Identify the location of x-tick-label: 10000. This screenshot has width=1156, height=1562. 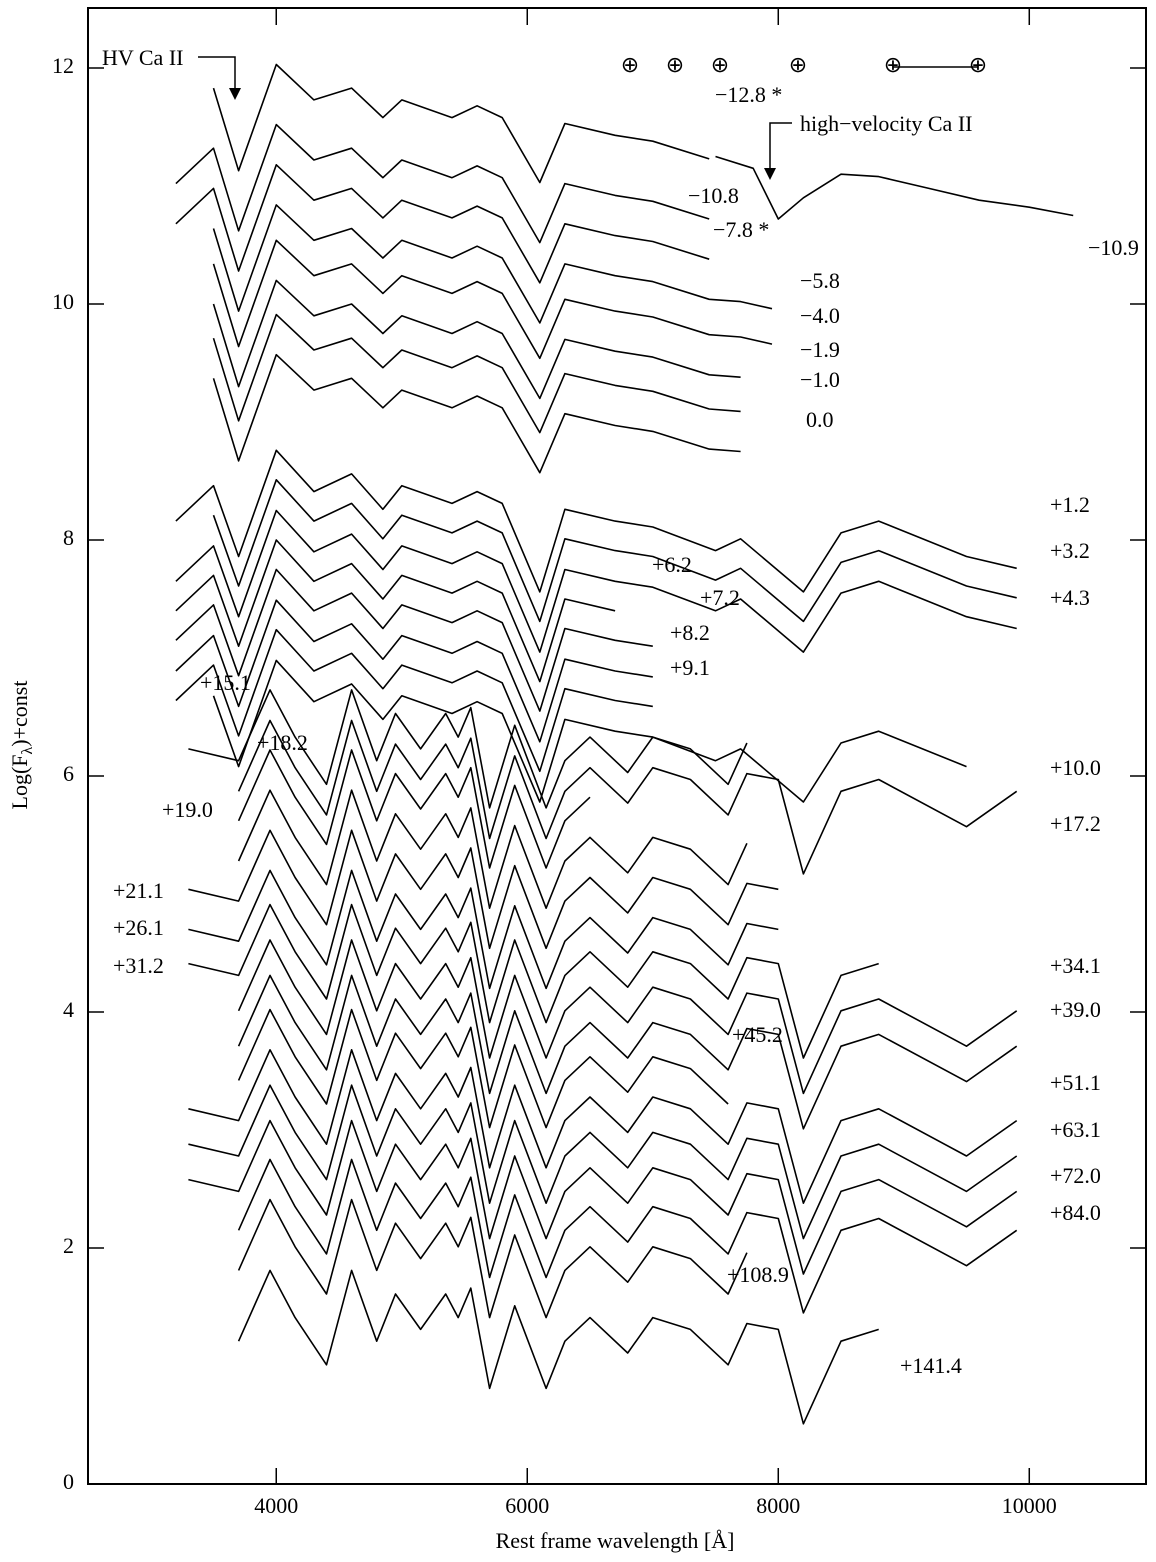
(1029, 1505).